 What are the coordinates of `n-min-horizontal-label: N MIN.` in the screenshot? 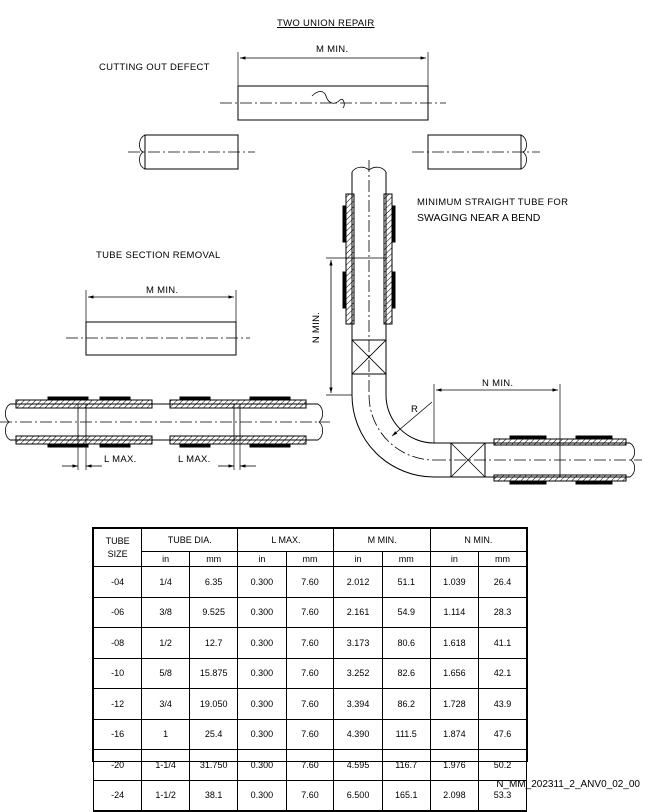 It's located at (498, 383).